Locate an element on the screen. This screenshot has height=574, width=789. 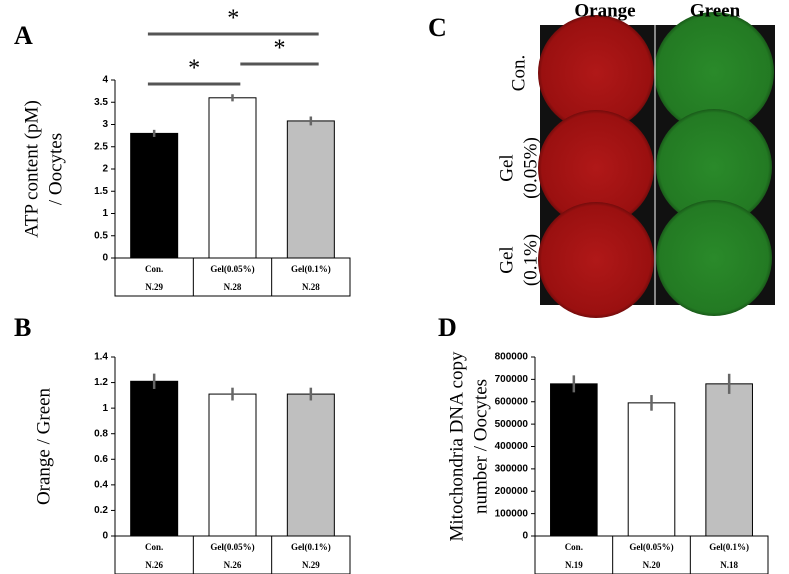
y-axis-label: Mitochondria DNA copy is located at coordinates (456, 446).